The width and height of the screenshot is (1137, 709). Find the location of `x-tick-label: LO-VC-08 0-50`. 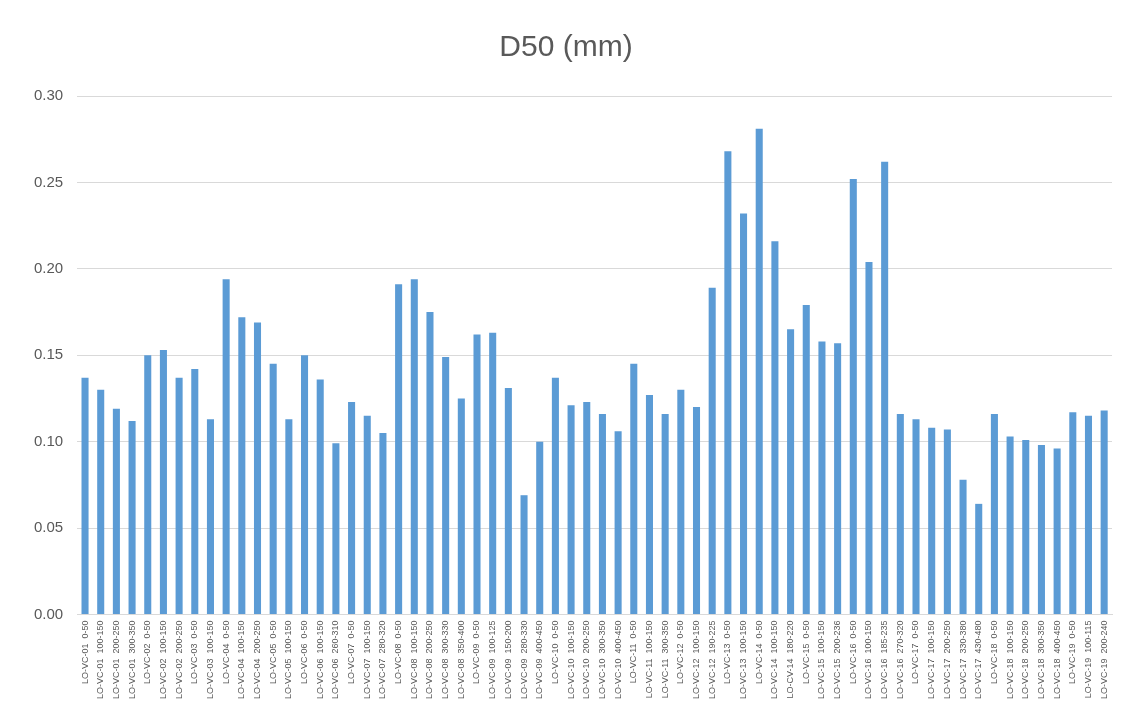

x-tick-label: LO-VC-08 0-50 is located at coordinates (398, 652).